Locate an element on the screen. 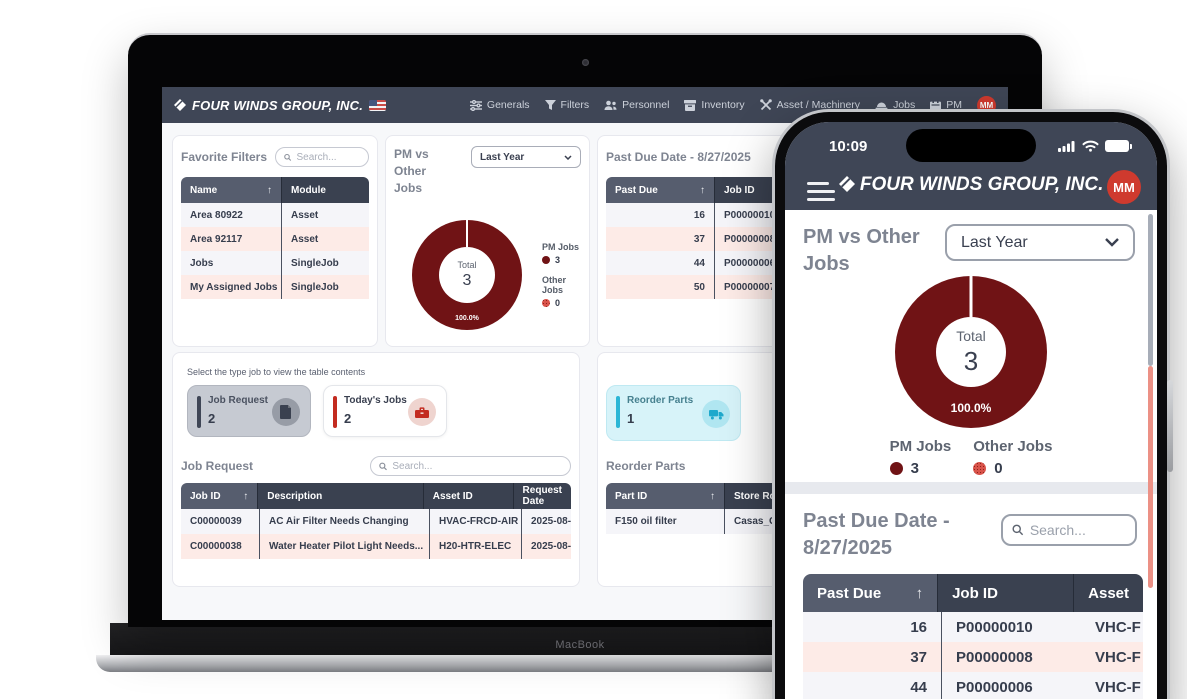 The image size is (1187, 699). job-request-search is located at coordinates (470, 466).